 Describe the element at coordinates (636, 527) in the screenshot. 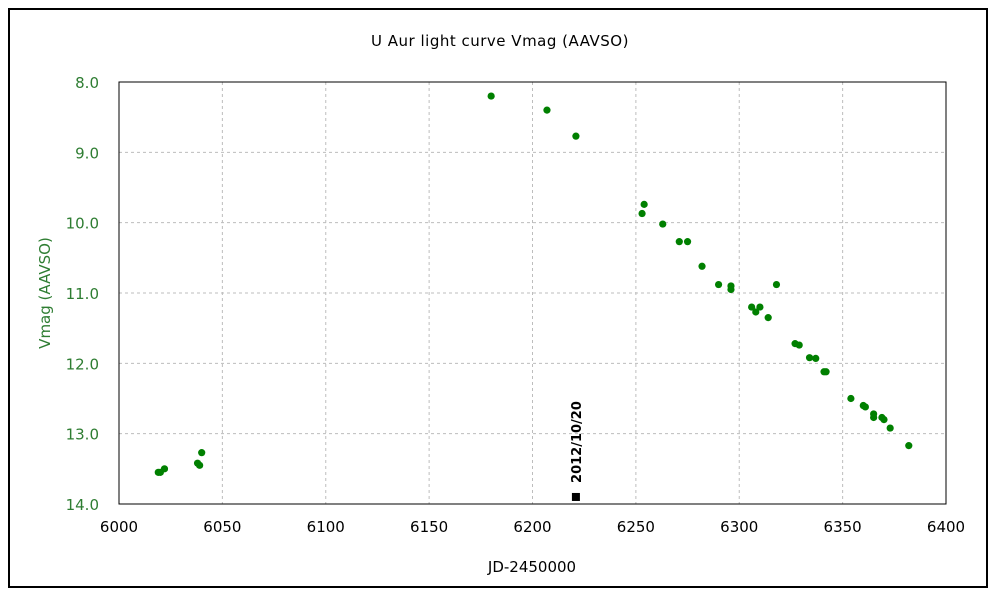

I see `x-tick-label: 6250` at that location.